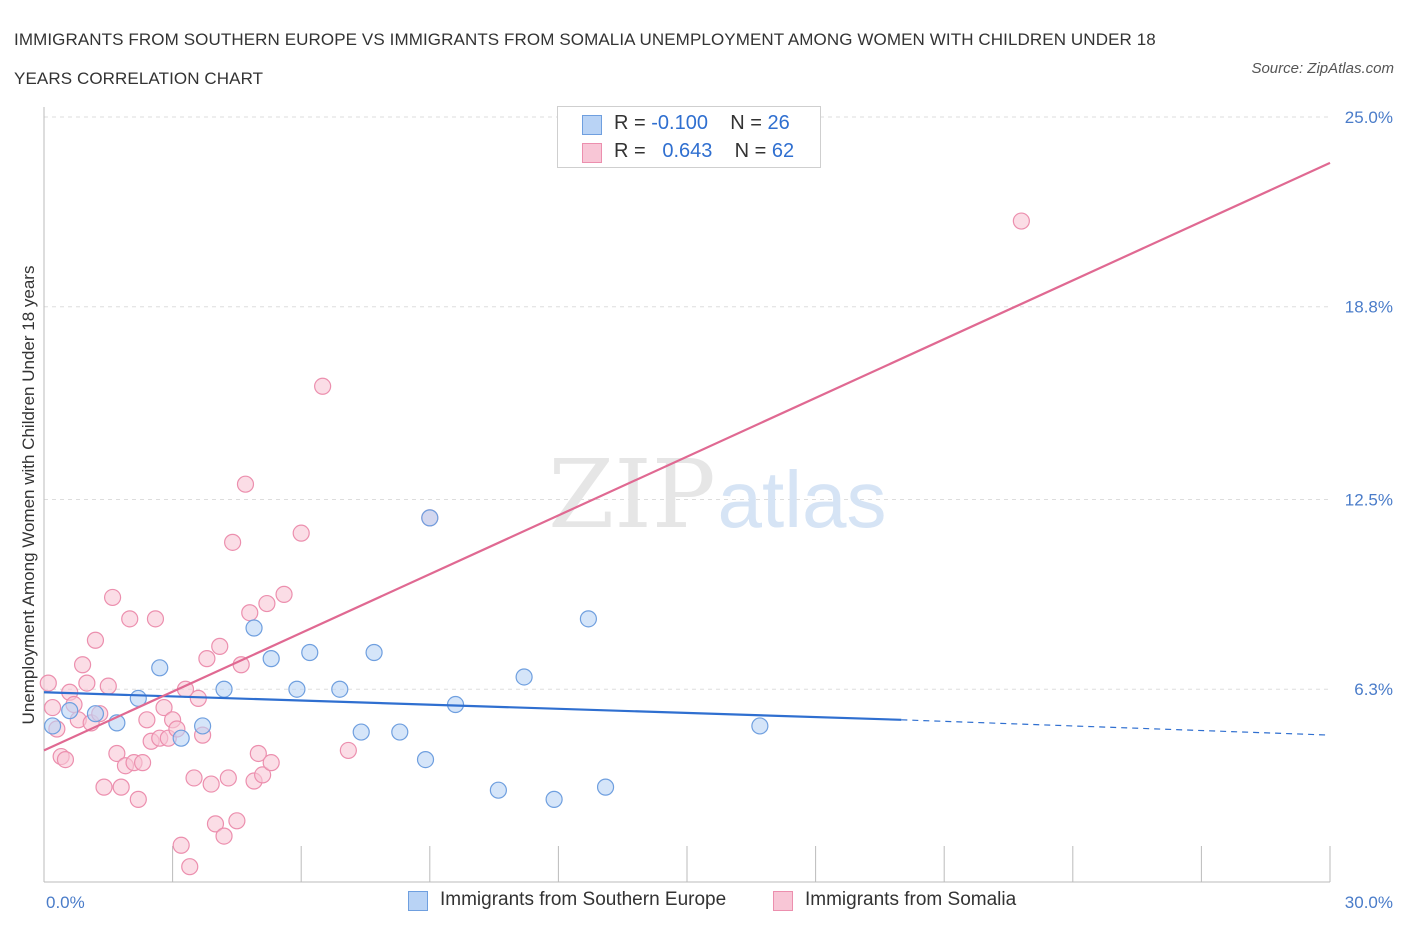  Describe the element at coordinates (802, 499) in the screenshot. I see `watermark-atlas: atlas` at that location.